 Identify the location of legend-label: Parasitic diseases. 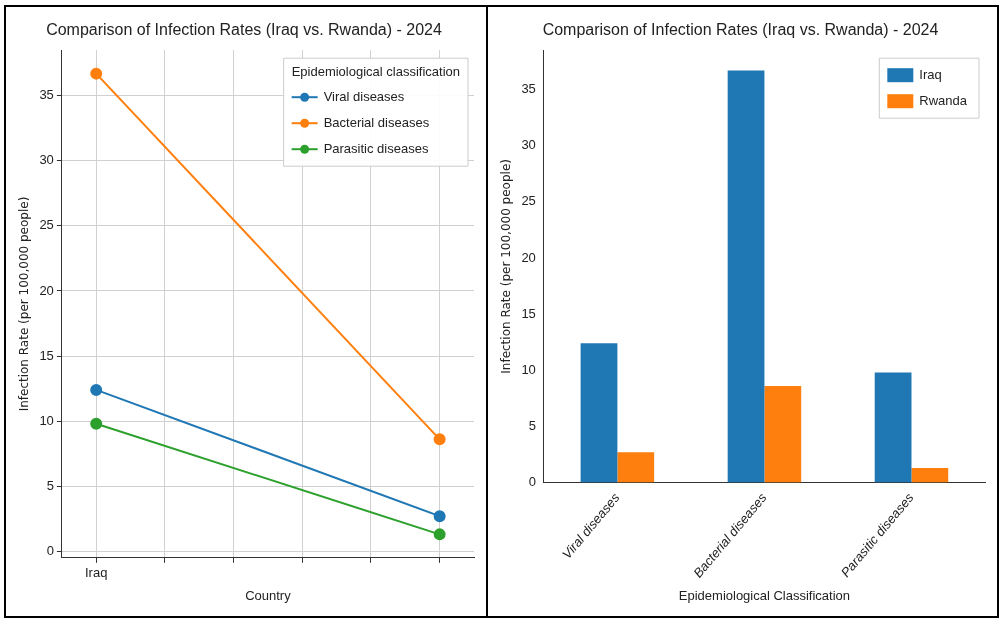
(376, 148).